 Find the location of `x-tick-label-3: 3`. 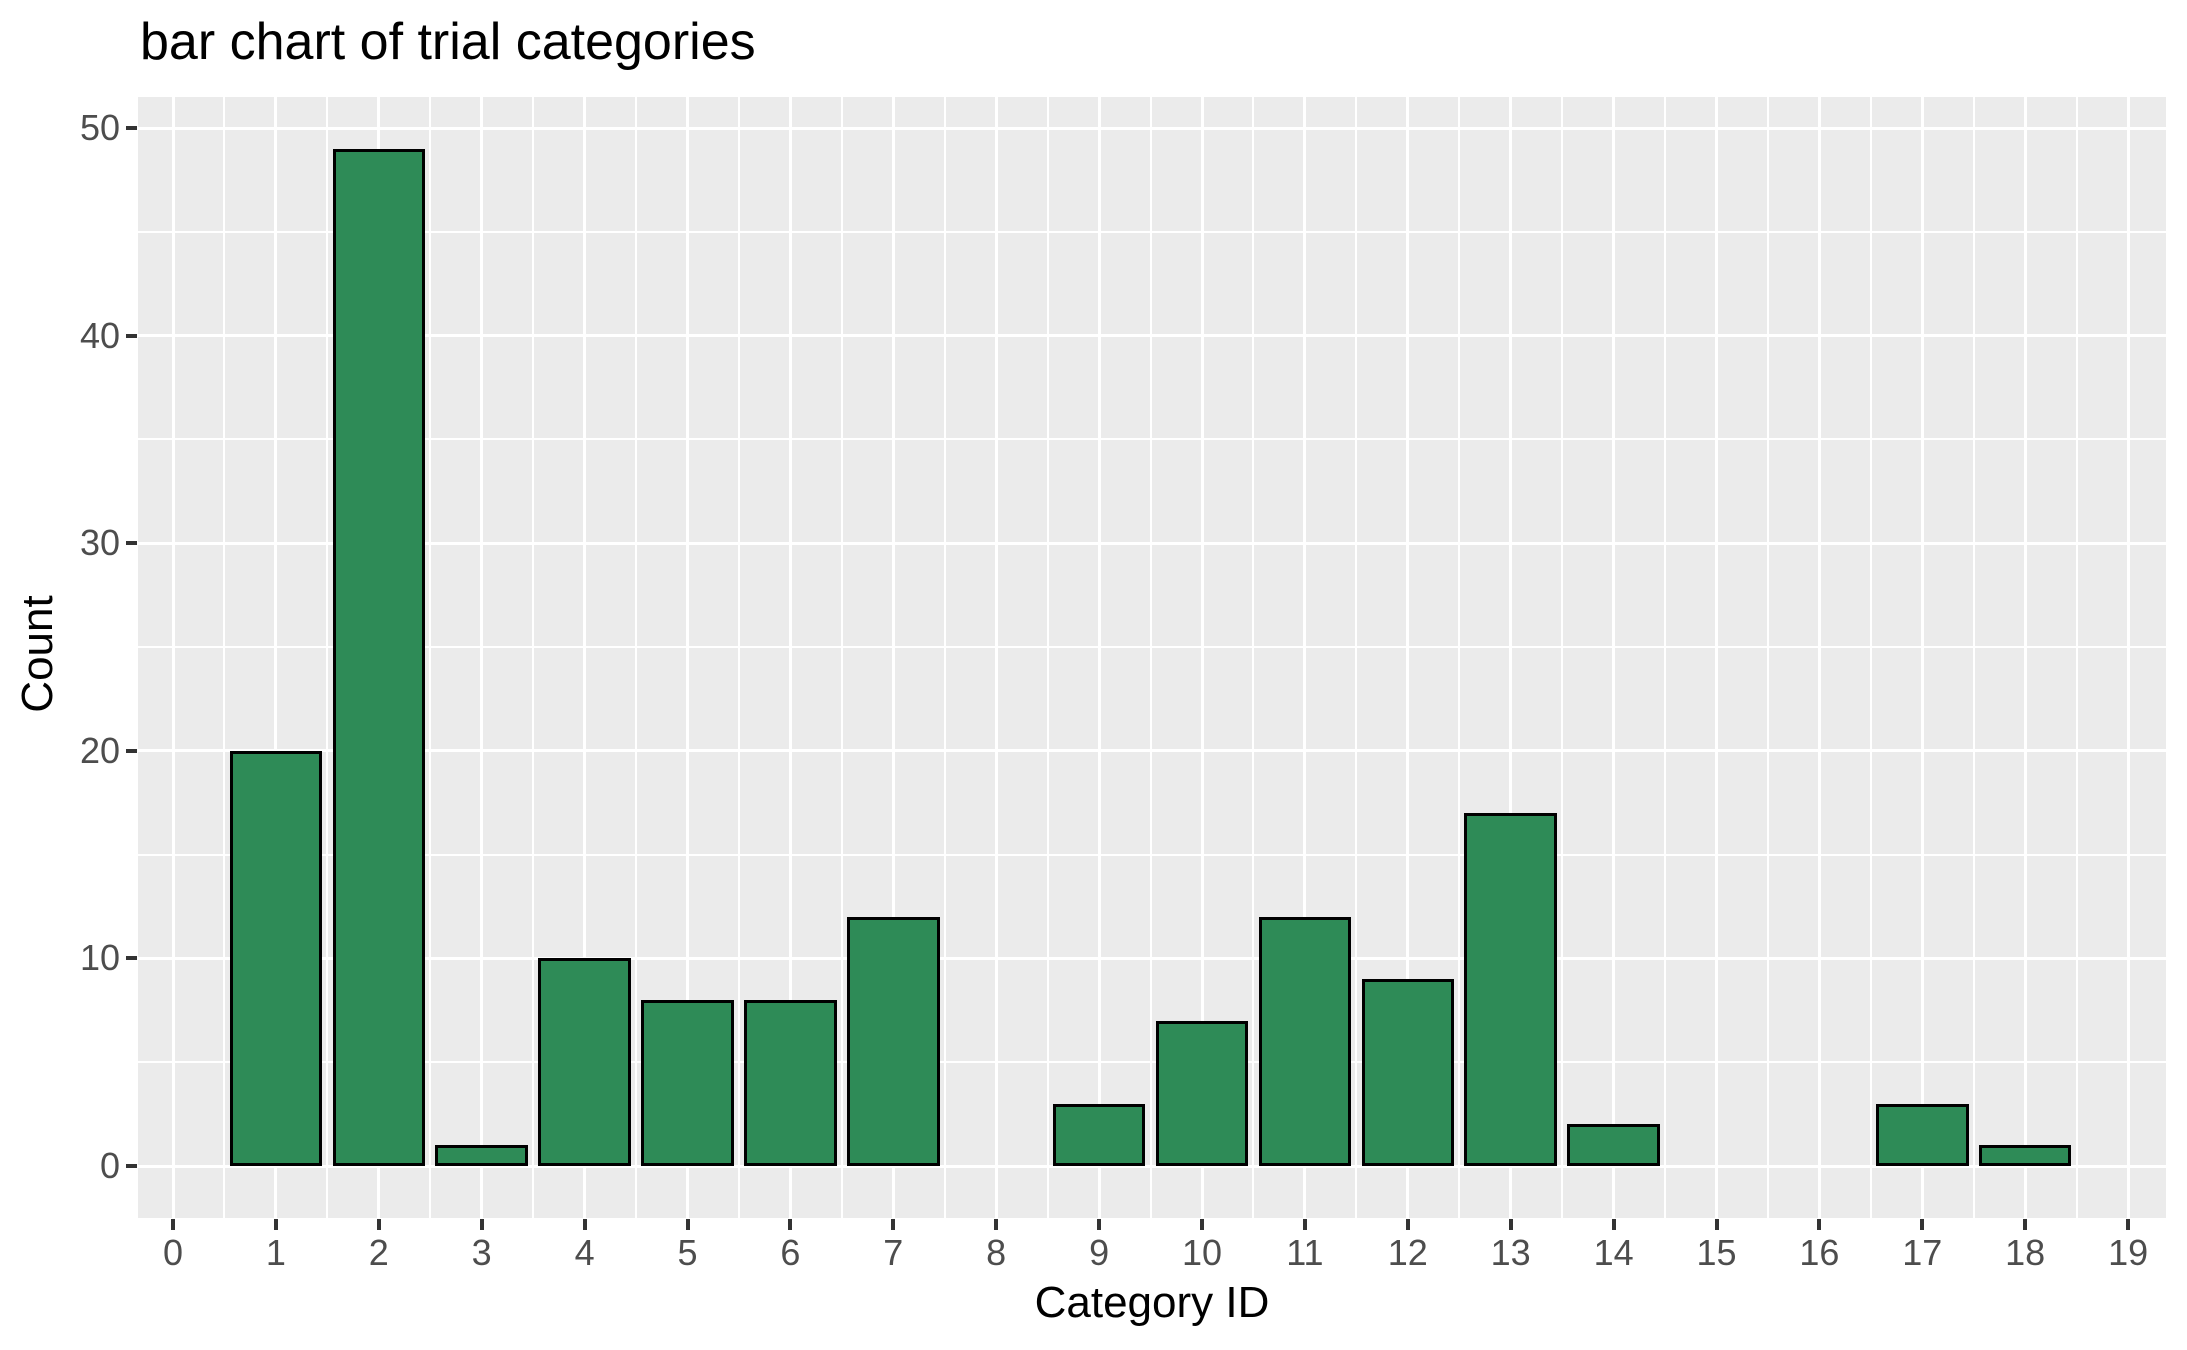

x-tick-label-3: 3 is located at coordinates (481, 1252).